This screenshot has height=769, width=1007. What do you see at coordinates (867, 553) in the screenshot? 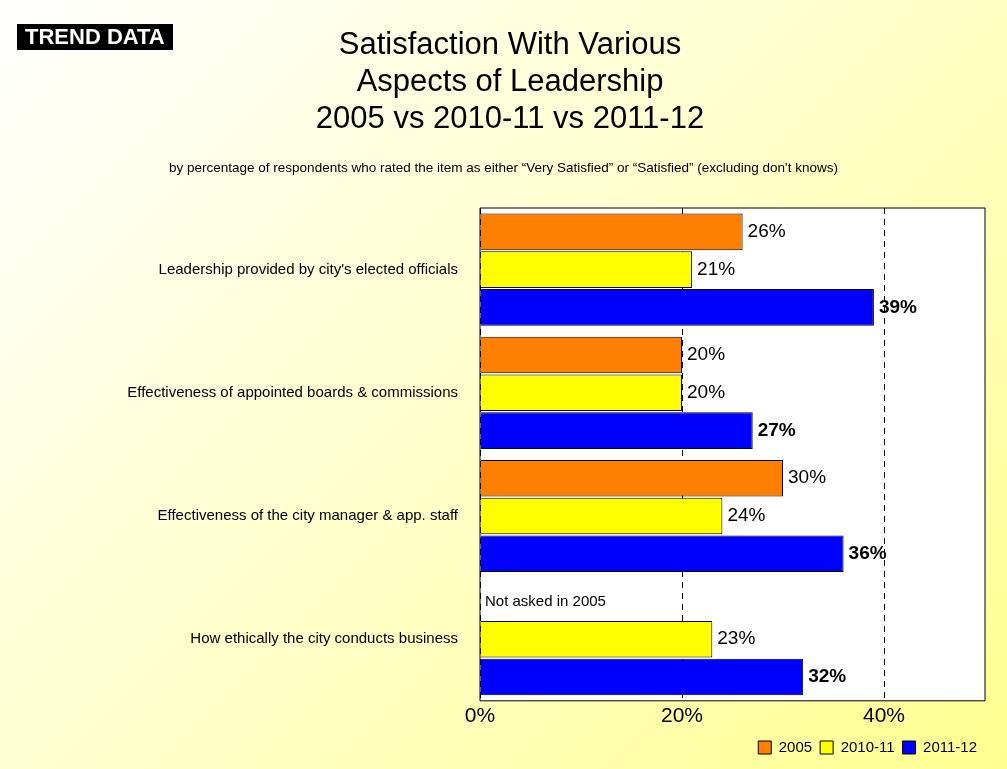
I see `data-label: 36%` at bounding box center [867, 553].